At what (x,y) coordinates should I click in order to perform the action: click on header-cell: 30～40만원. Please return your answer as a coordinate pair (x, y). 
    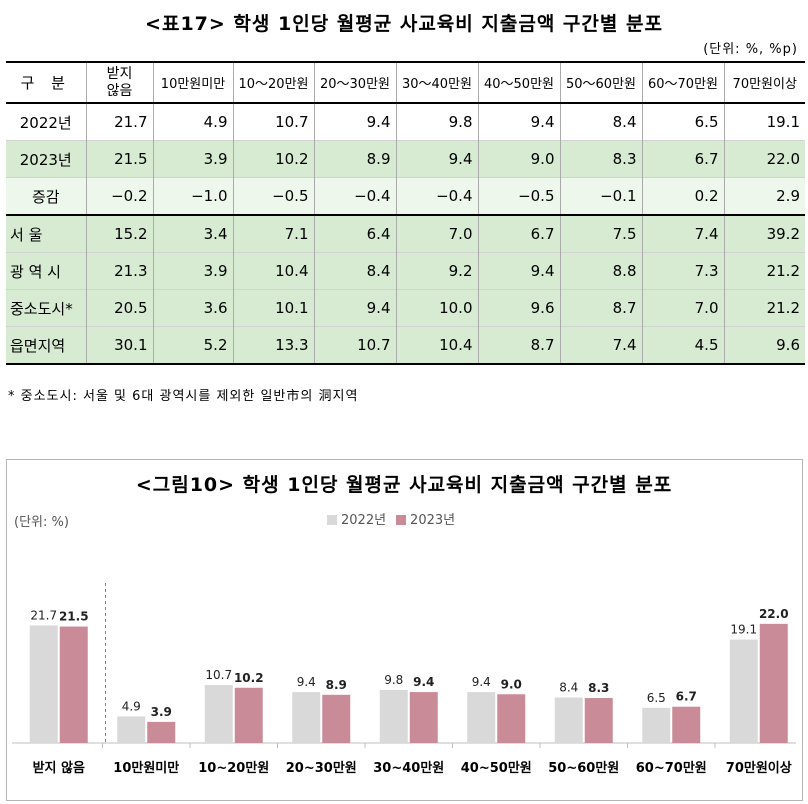
    Looking at the image, I should click on (436, 82).